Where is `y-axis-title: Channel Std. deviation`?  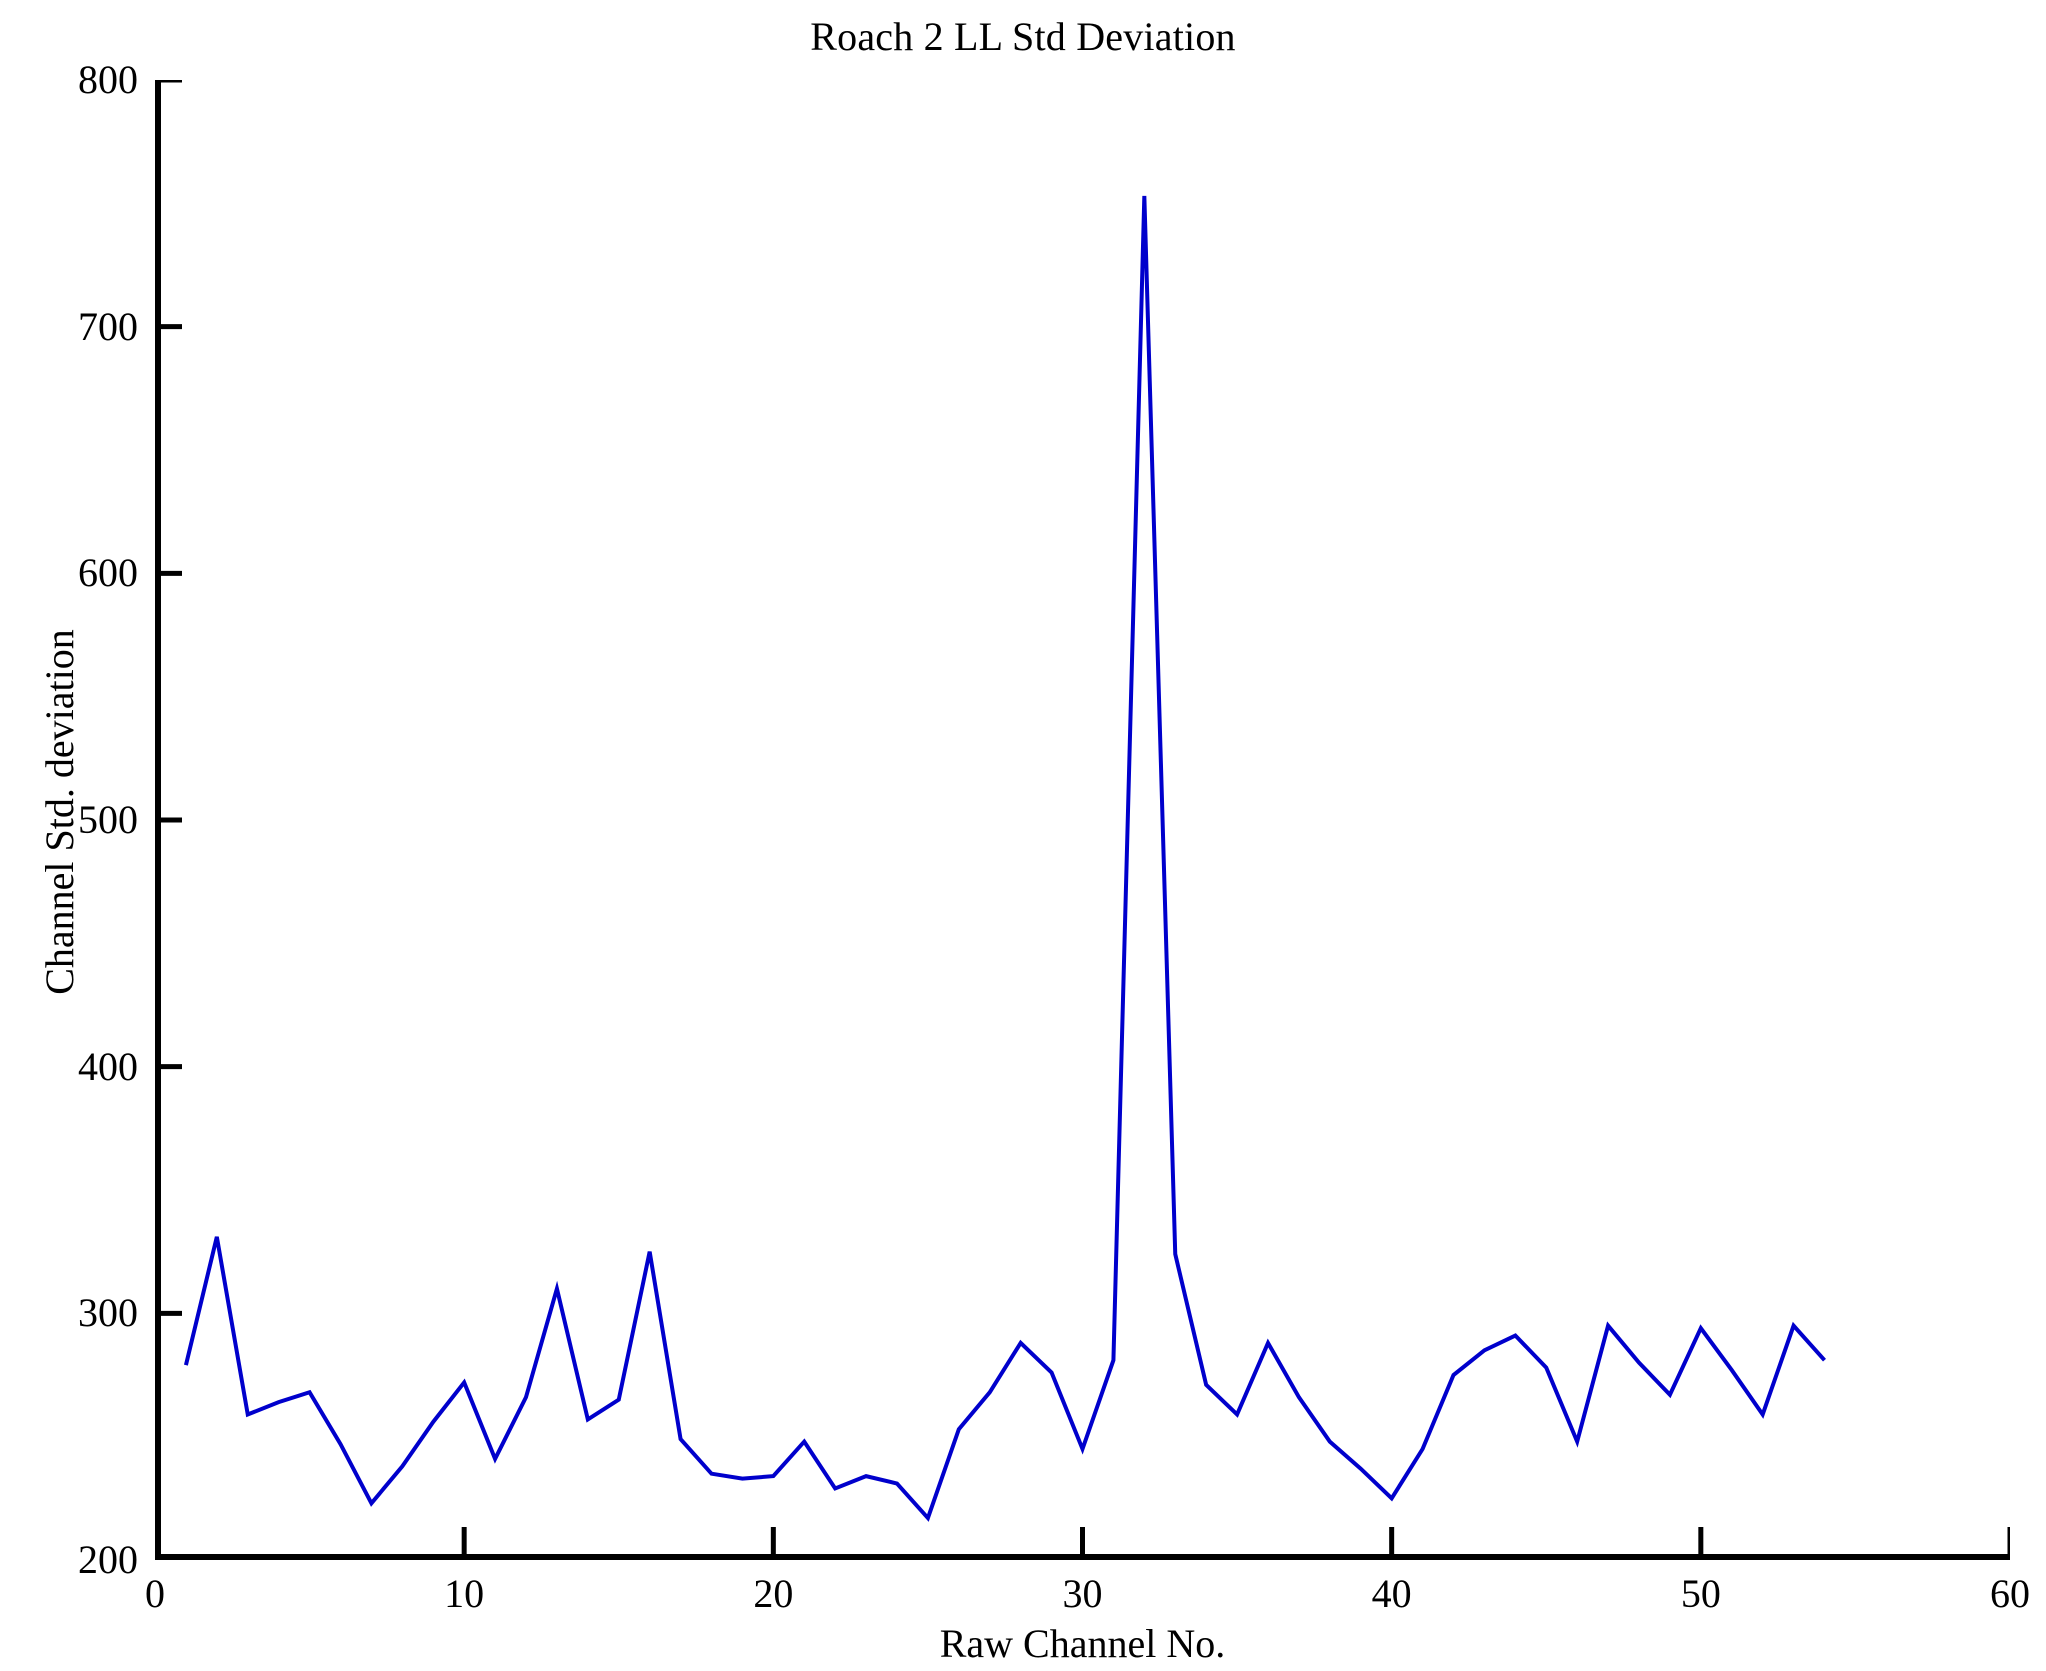
y-axis-title: Channel Std. deviation is located at coordinates (59, 812).